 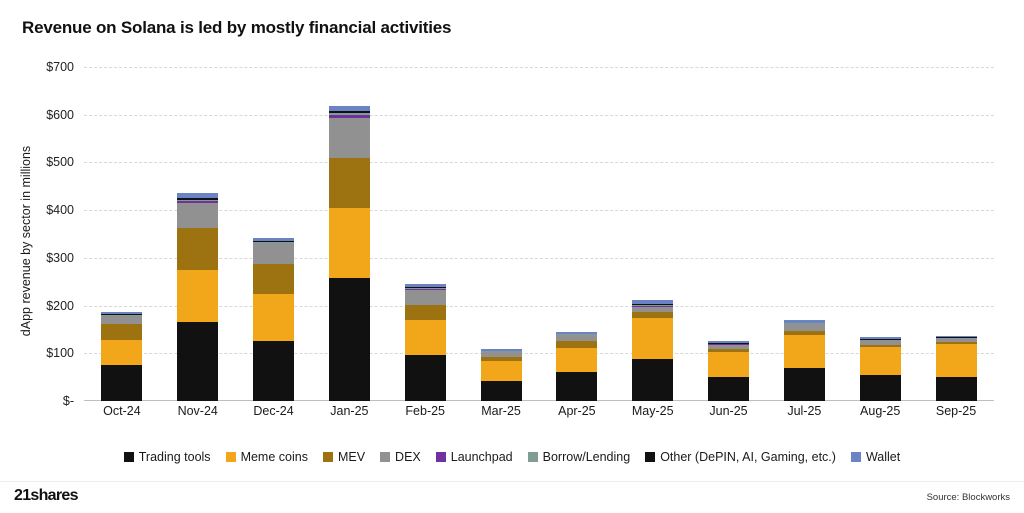 I want to click on legend-item: Launchpad, so click(x=474, y=457).